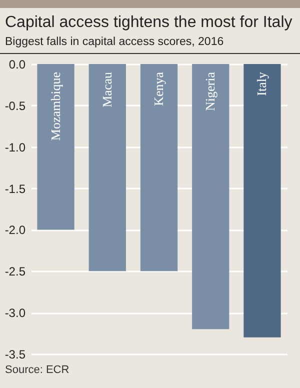 This screenshot has height=388, width=300. What do you see at coordinates (15, 147) in the screenshot?
I see `y-tick-label: -1.0` at bounding box center [15, 147].